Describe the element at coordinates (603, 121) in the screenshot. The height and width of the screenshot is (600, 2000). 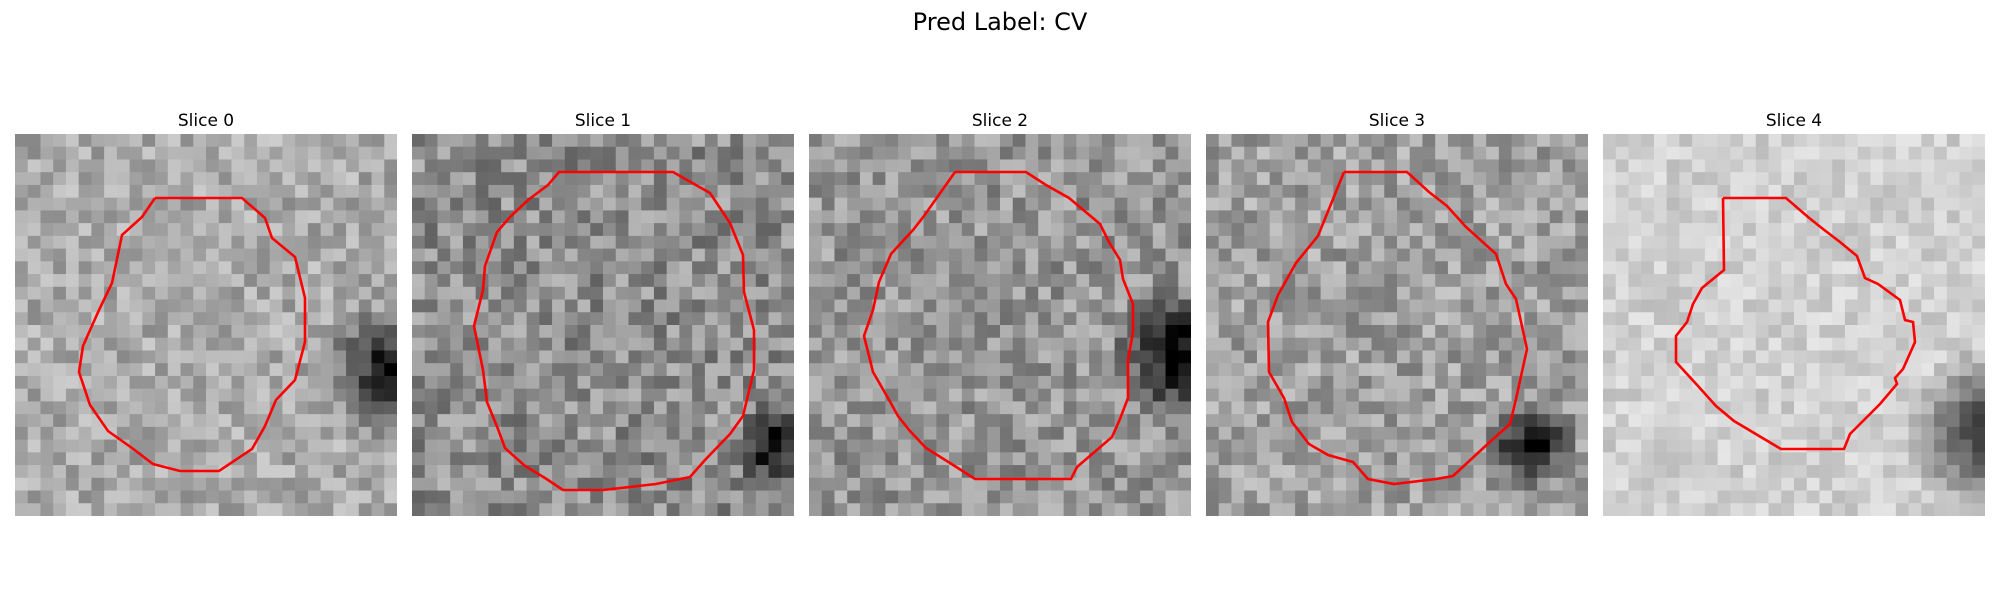
I see `slice-title: Slice 1` at that location.